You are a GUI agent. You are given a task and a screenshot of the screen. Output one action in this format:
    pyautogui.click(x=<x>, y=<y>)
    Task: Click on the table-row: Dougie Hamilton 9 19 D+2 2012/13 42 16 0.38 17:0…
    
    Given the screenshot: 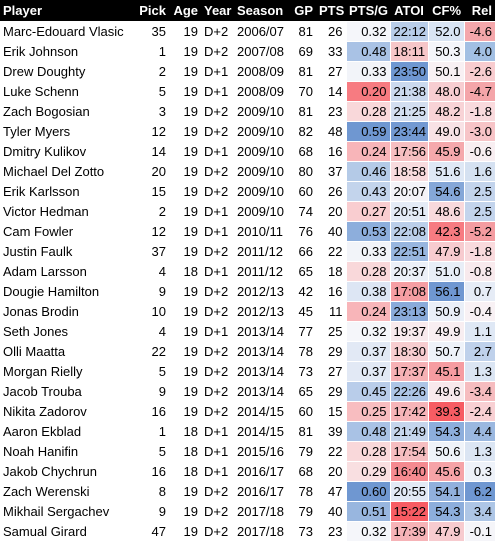 What is the action you would take?
    pyautogui.click(x=247, y=291)
    